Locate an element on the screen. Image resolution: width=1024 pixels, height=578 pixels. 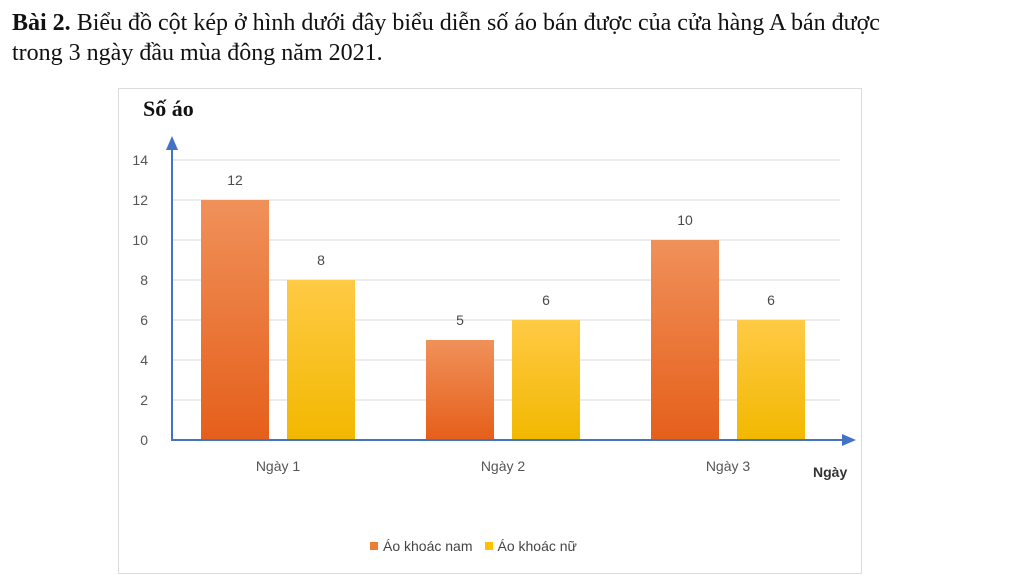
y-tick-label-4: 4 is located at coordinates (144, 360).